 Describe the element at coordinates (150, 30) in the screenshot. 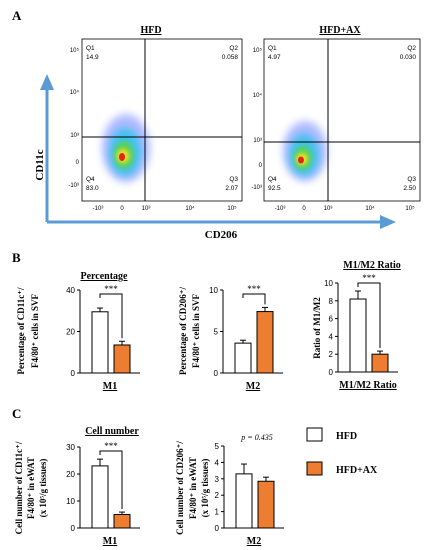

I see `flow-plot-title: HFD` at that location.